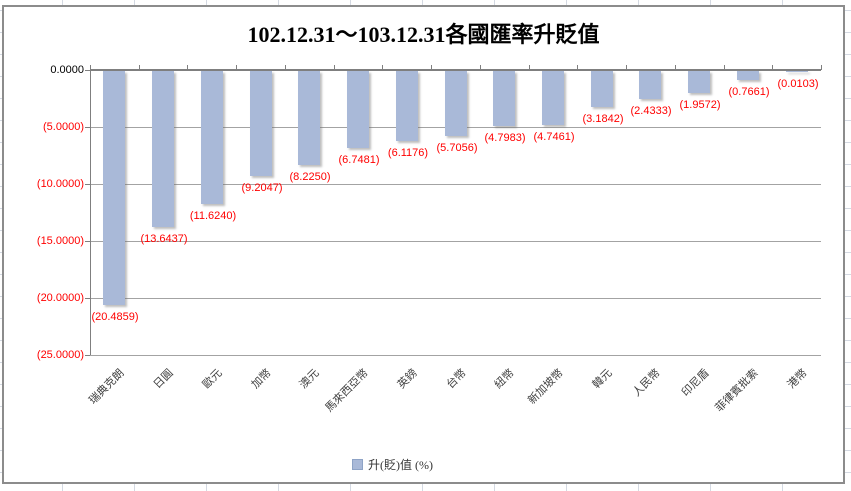  I want to click on category-axis-line, so click(455, 70).